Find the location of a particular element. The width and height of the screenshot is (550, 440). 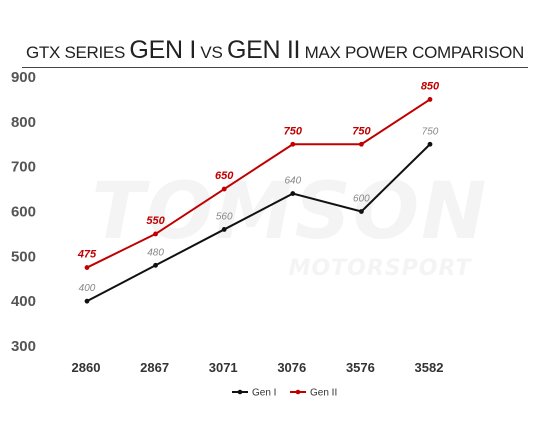

y-tick-label: 600 is located at coordinates (23, 212).